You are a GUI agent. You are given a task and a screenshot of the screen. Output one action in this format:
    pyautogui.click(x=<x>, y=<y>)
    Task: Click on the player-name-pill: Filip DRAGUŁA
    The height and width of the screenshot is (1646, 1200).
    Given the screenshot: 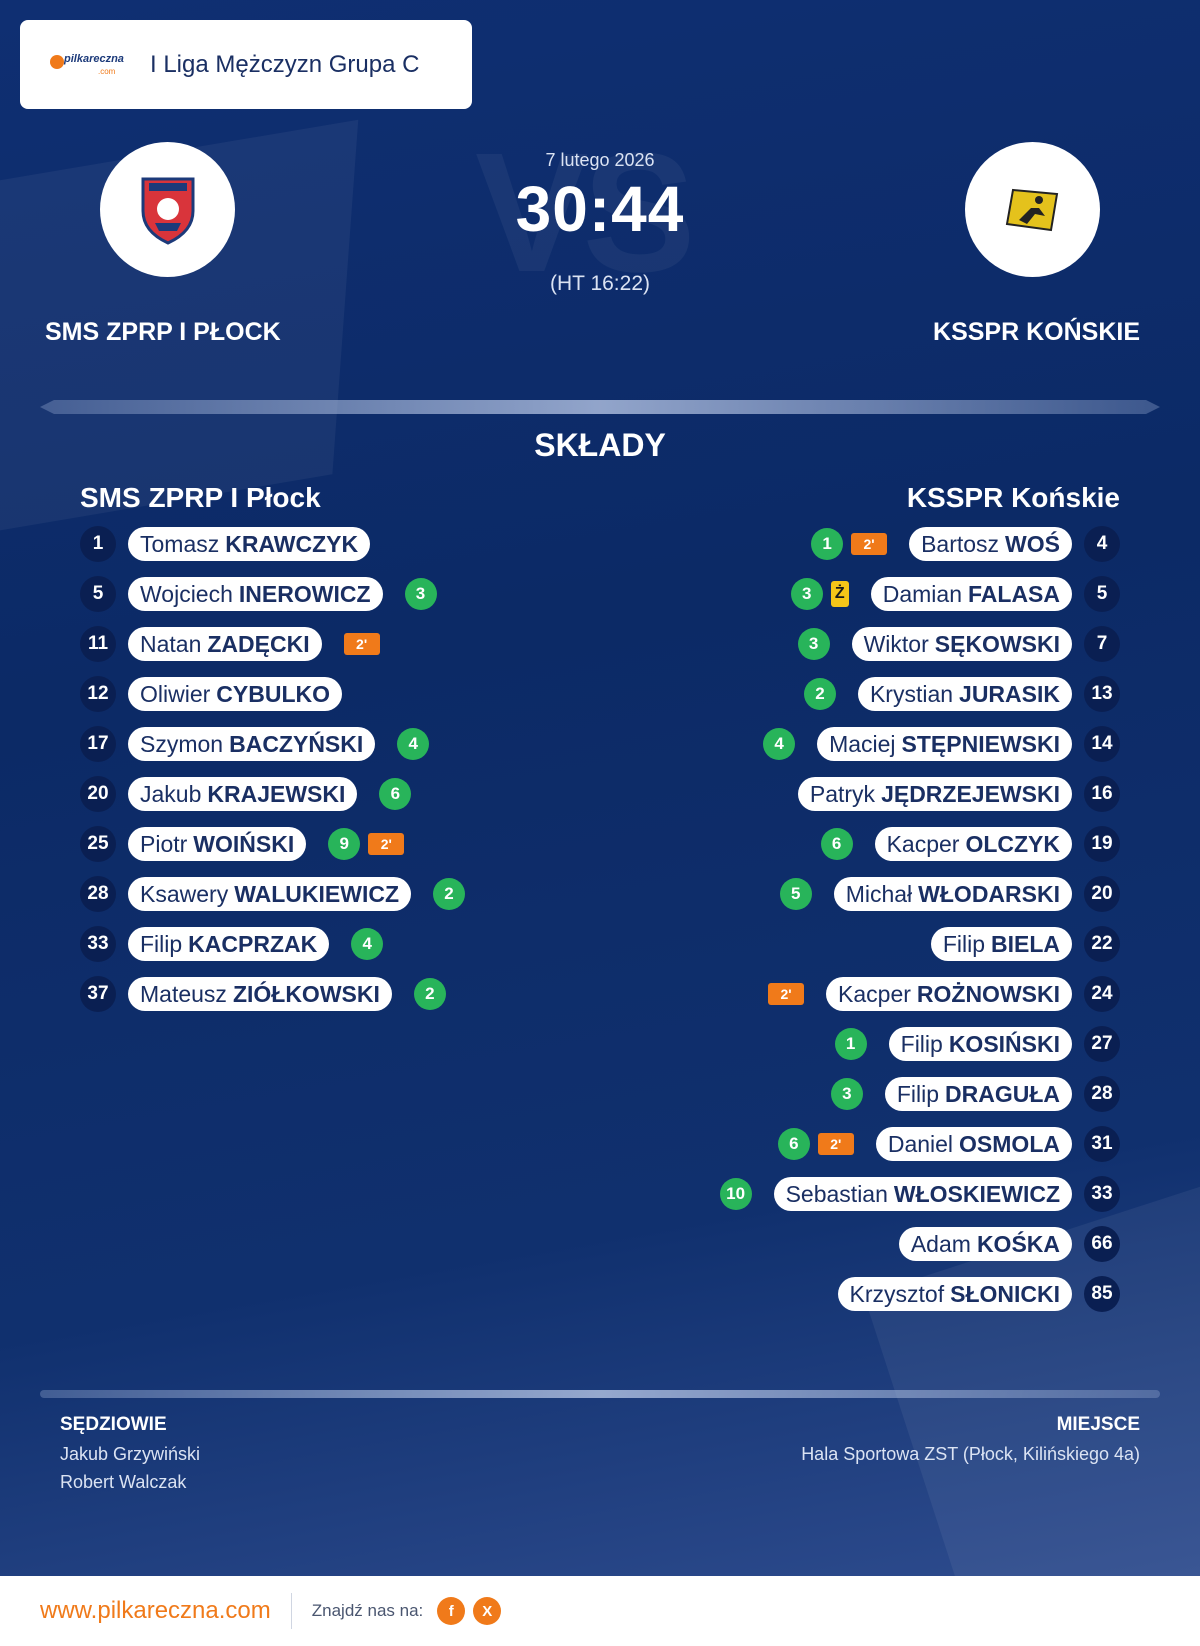 What is the action you would take?
    pyautogui.click(x=978, y=1094)
    